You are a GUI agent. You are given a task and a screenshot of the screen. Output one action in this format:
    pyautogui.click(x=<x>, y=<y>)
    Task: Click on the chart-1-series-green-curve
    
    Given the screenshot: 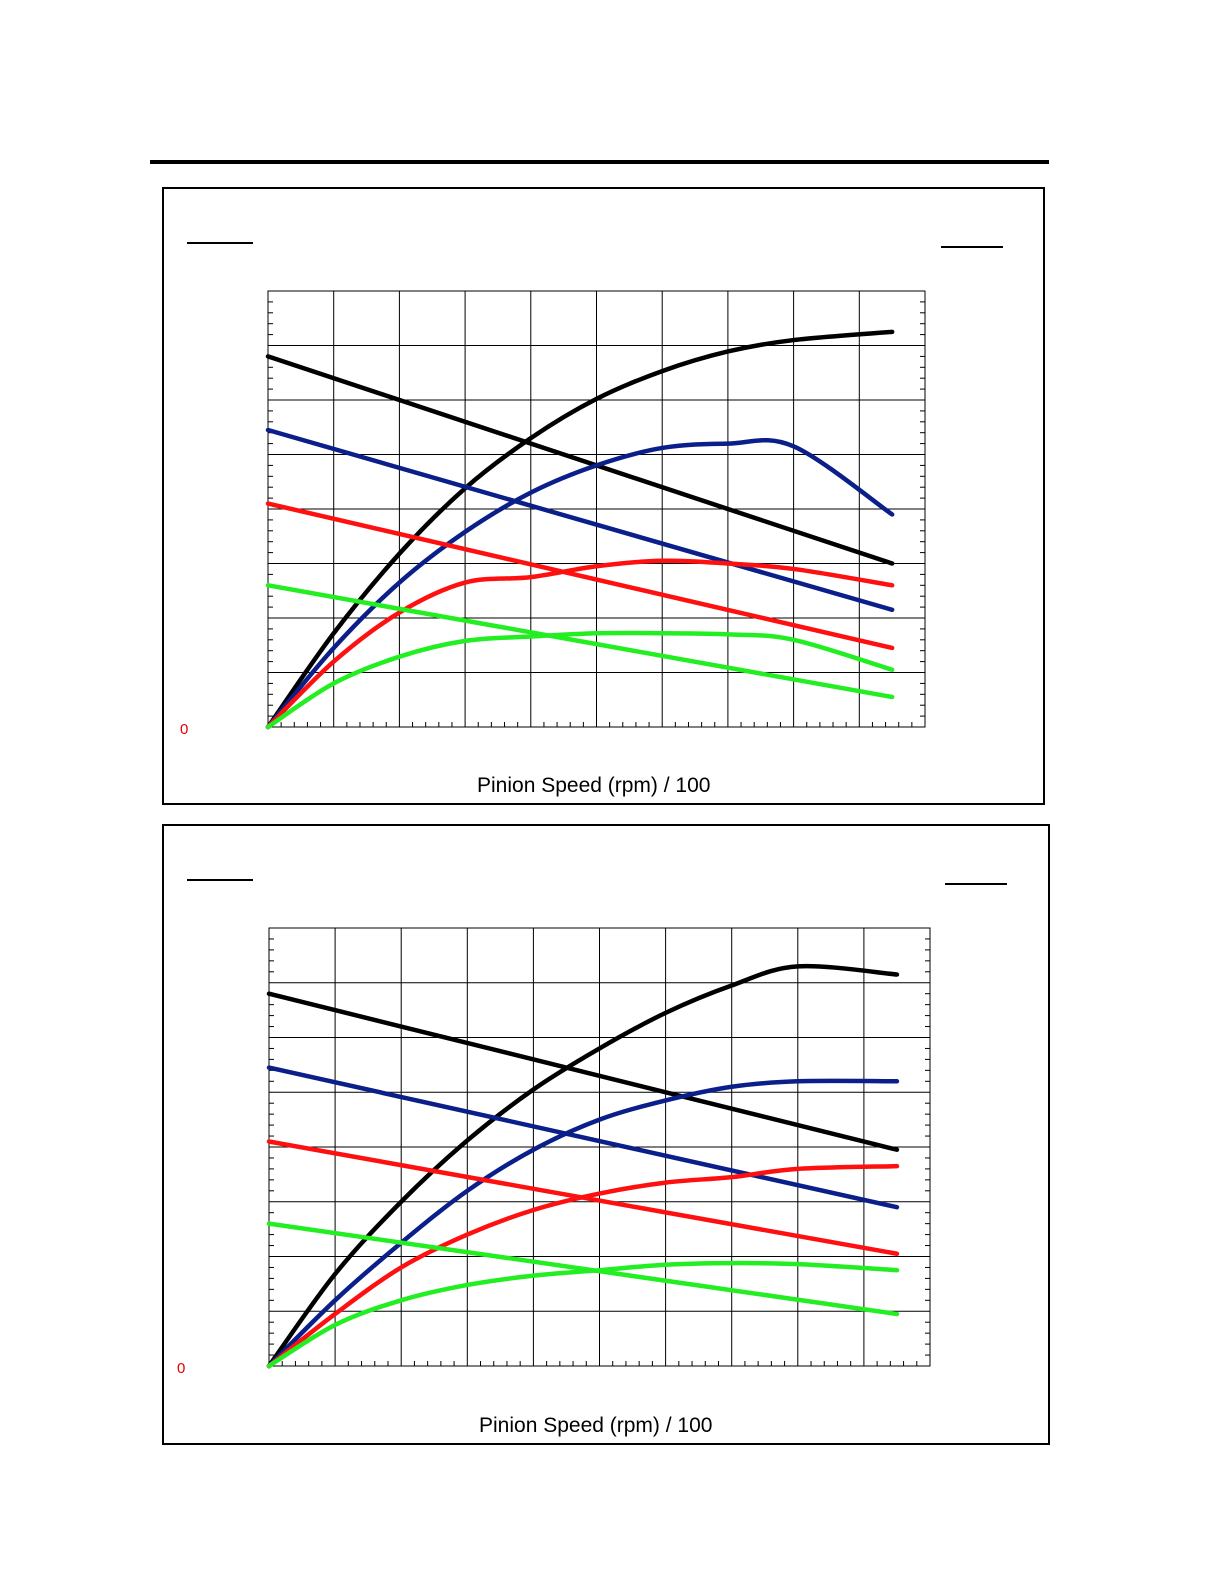 What is the action you would take?
    pyautogui.click(x=580, y=680)
    